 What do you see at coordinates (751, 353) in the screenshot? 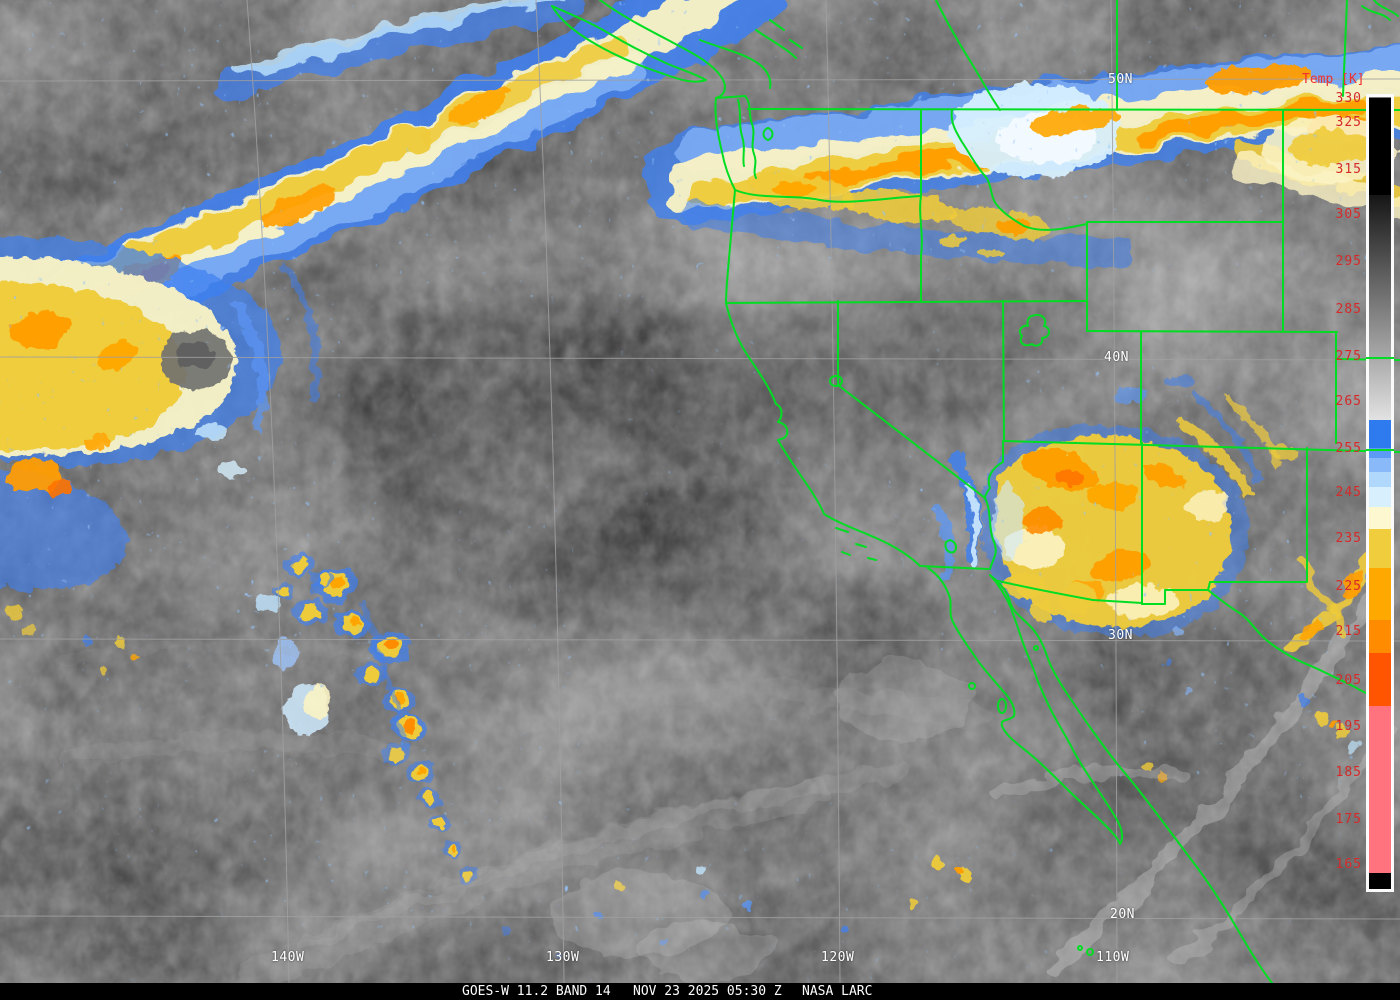
I see `coastline-california-north` at bounding box center [751, 353].